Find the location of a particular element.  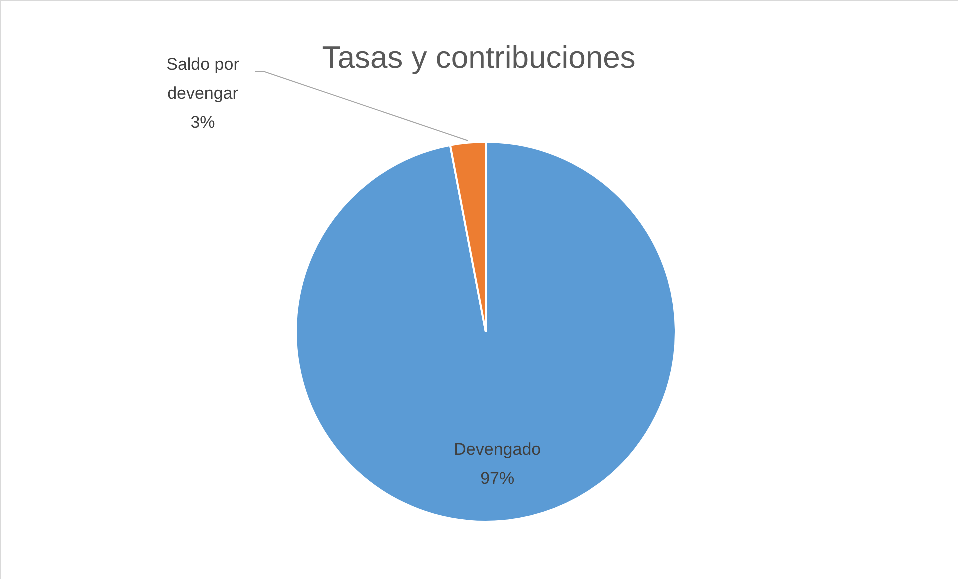

chart-title: Tasas y contribuciones is located at coordinates (479, 57).